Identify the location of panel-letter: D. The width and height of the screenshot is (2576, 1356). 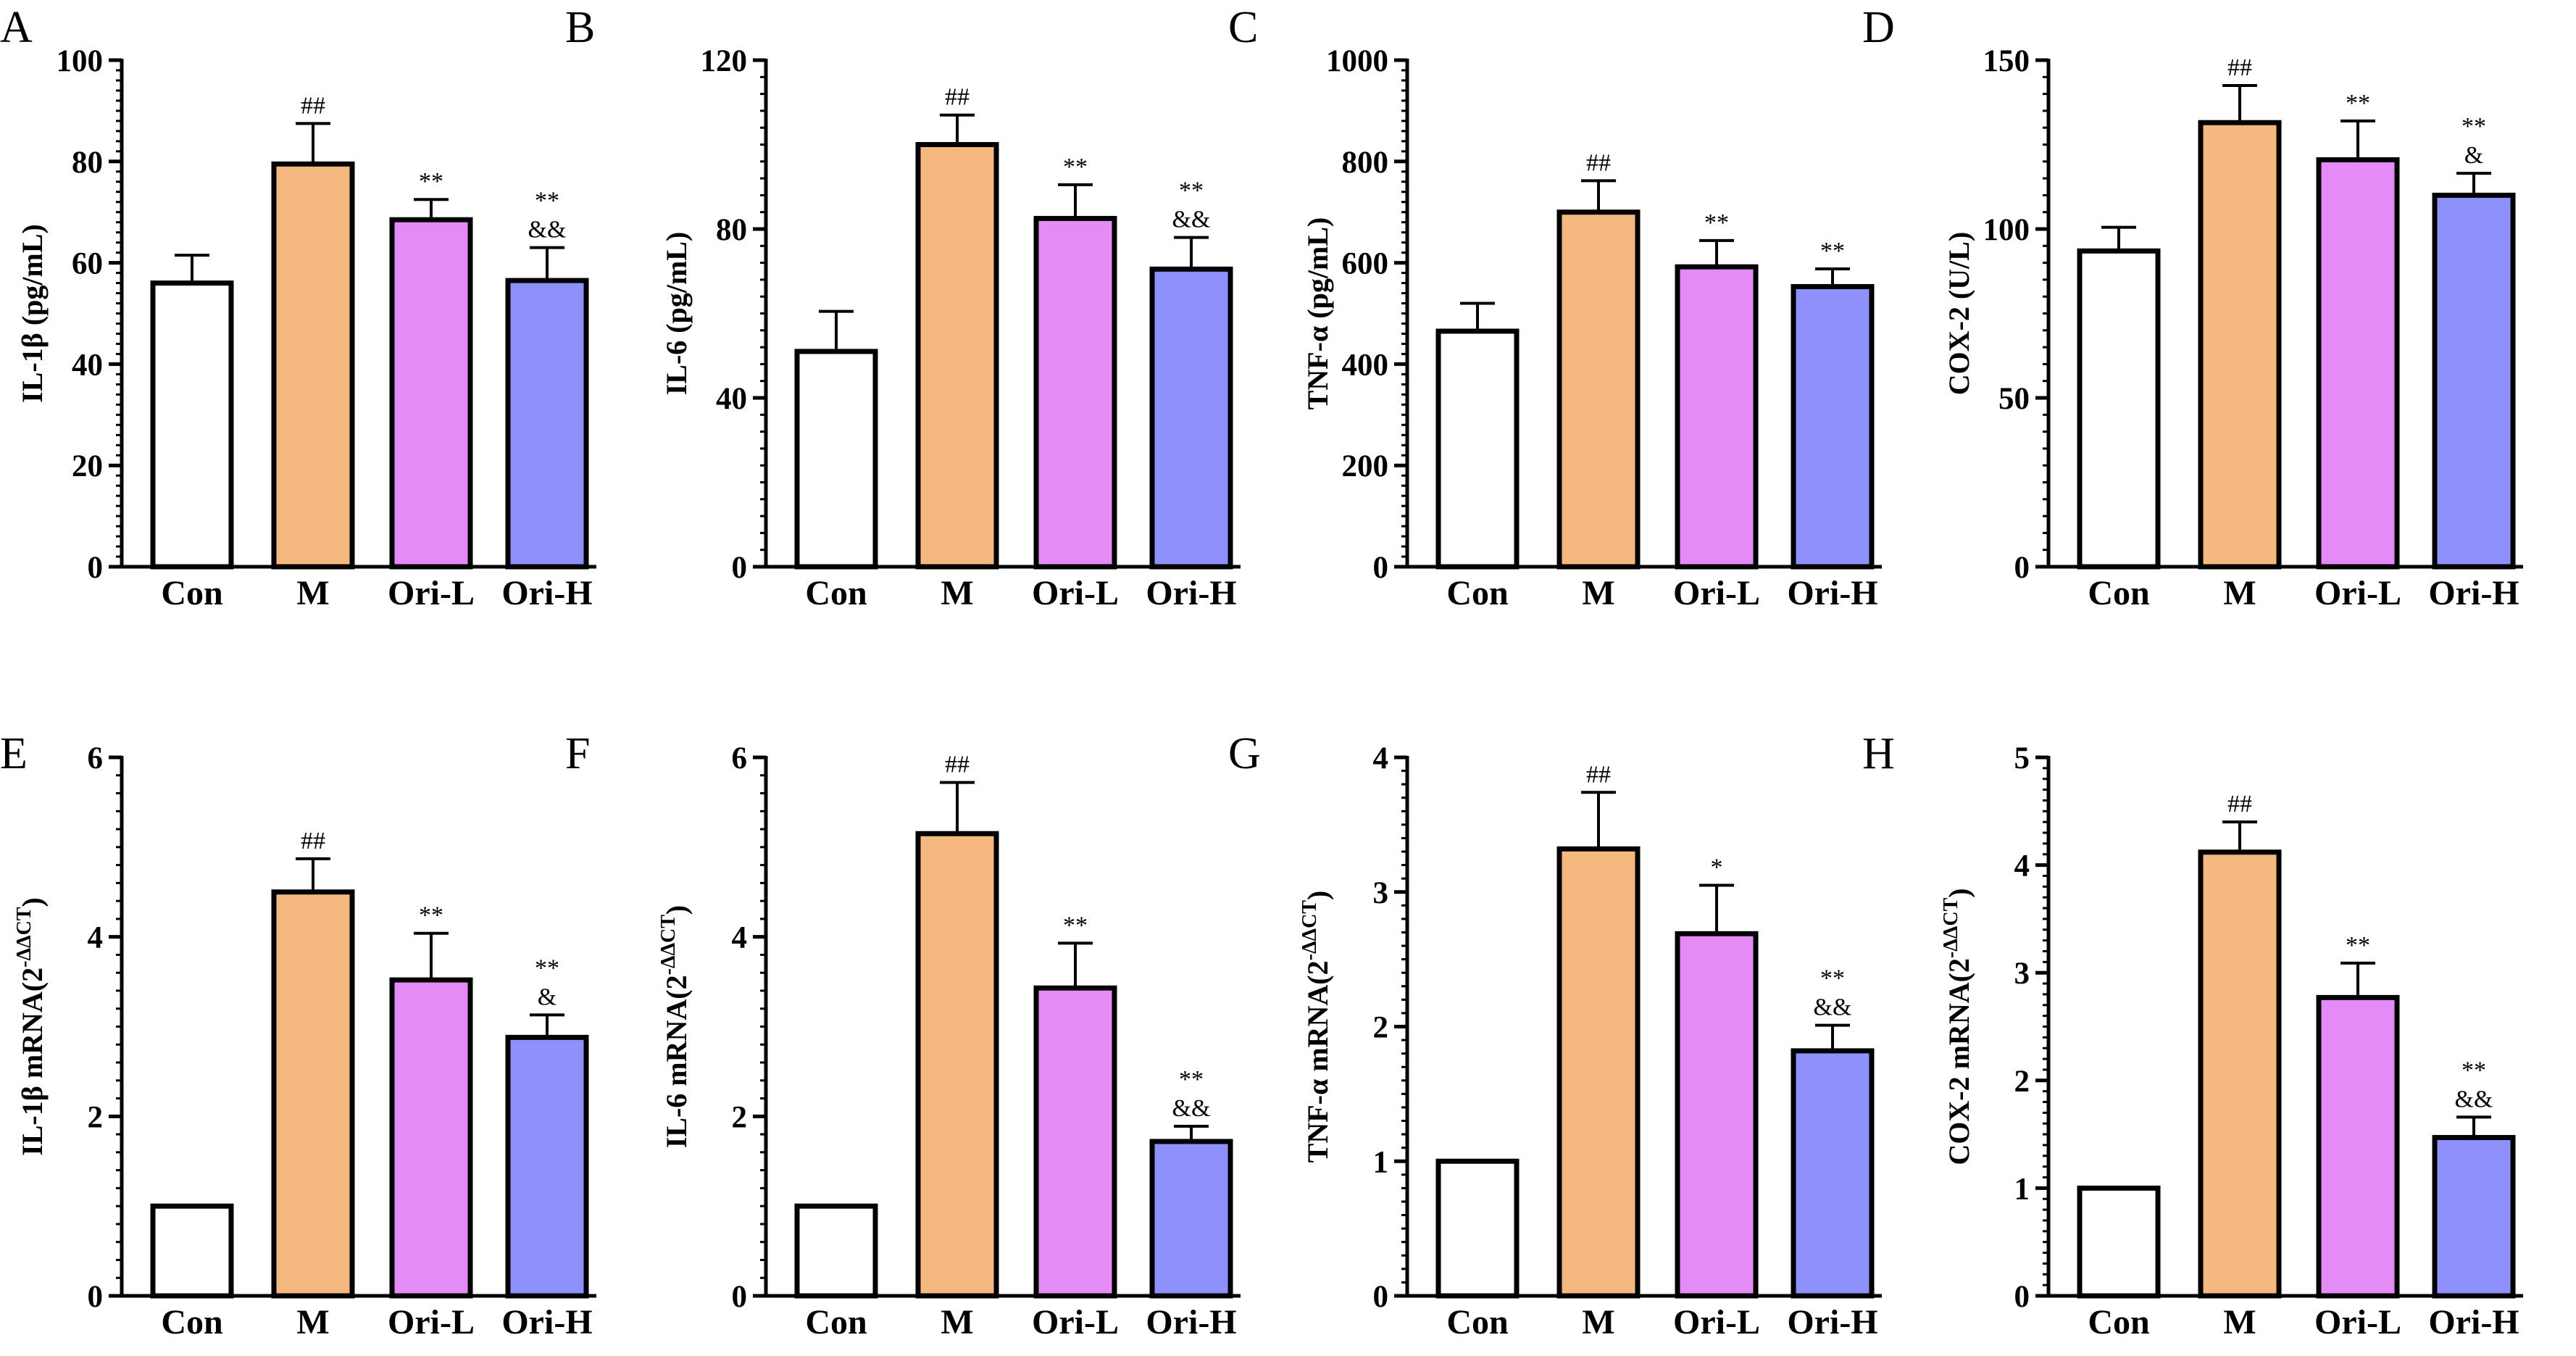
(1878, 28).